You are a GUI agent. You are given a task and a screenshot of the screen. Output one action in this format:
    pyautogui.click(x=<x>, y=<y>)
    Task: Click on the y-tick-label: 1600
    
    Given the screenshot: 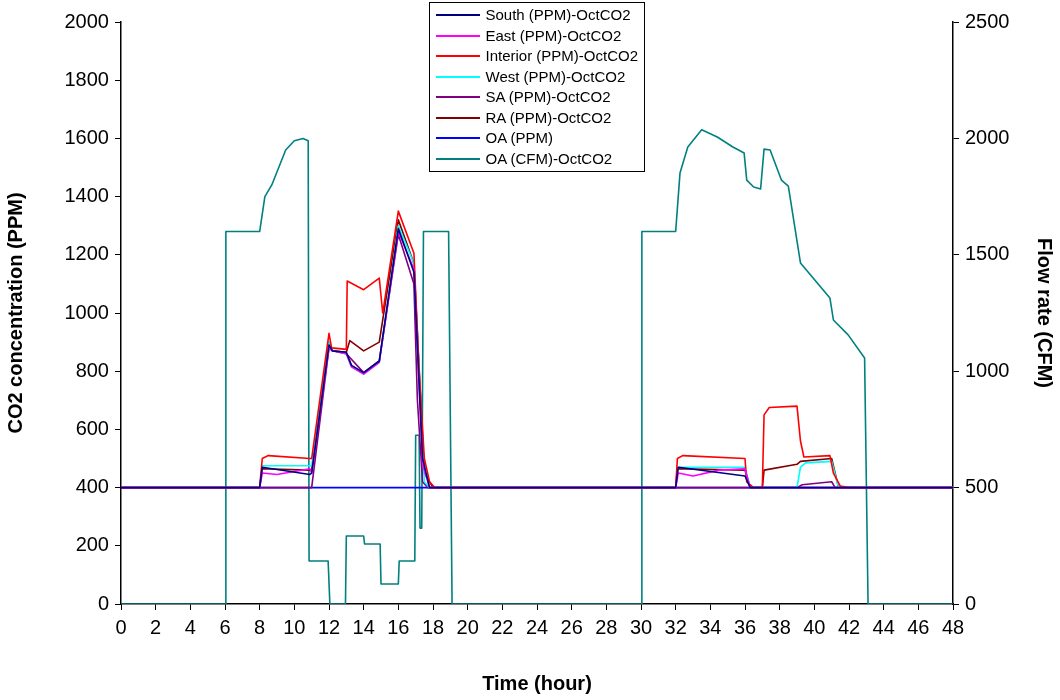 What is the action you would take?
    pyautogui.click(x=86, y=136)
    